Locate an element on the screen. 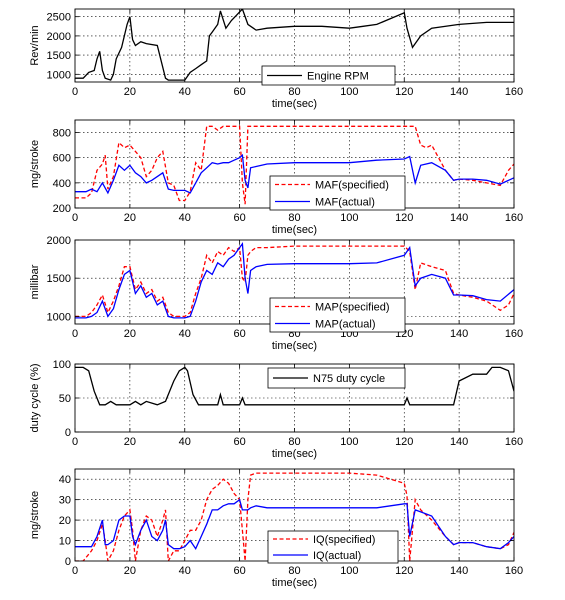 The image size is (565, 600). legend: IQ(specified) IQ(actual) is located at coordinates (333, 547).